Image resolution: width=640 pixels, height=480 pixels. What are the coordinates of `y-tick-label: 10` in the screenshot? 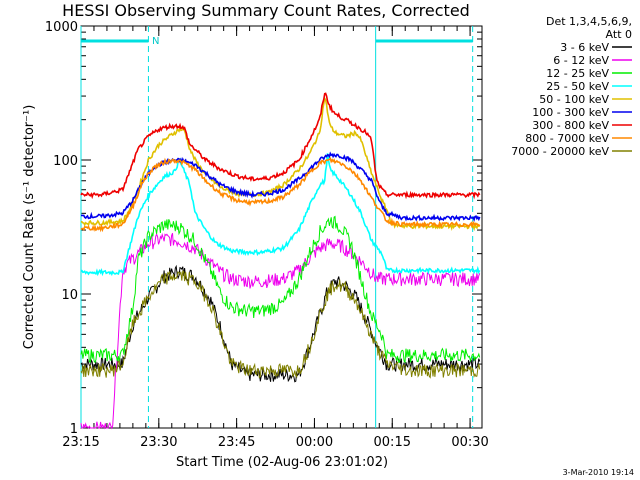 It's located at (69, 295).